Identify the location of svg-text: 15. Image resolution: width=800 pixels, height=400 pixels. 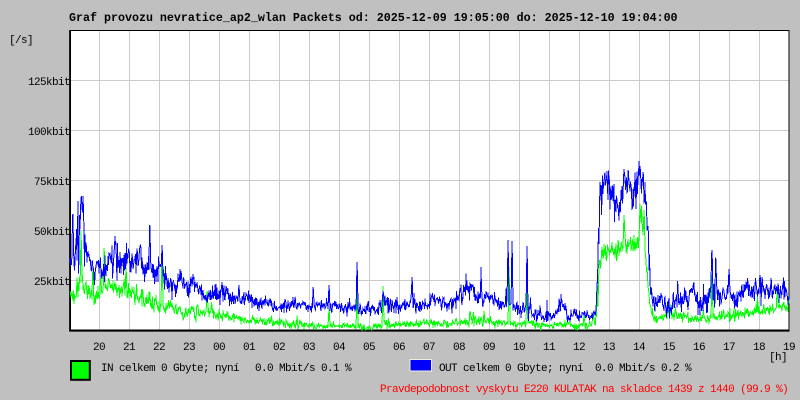
(669, 348).